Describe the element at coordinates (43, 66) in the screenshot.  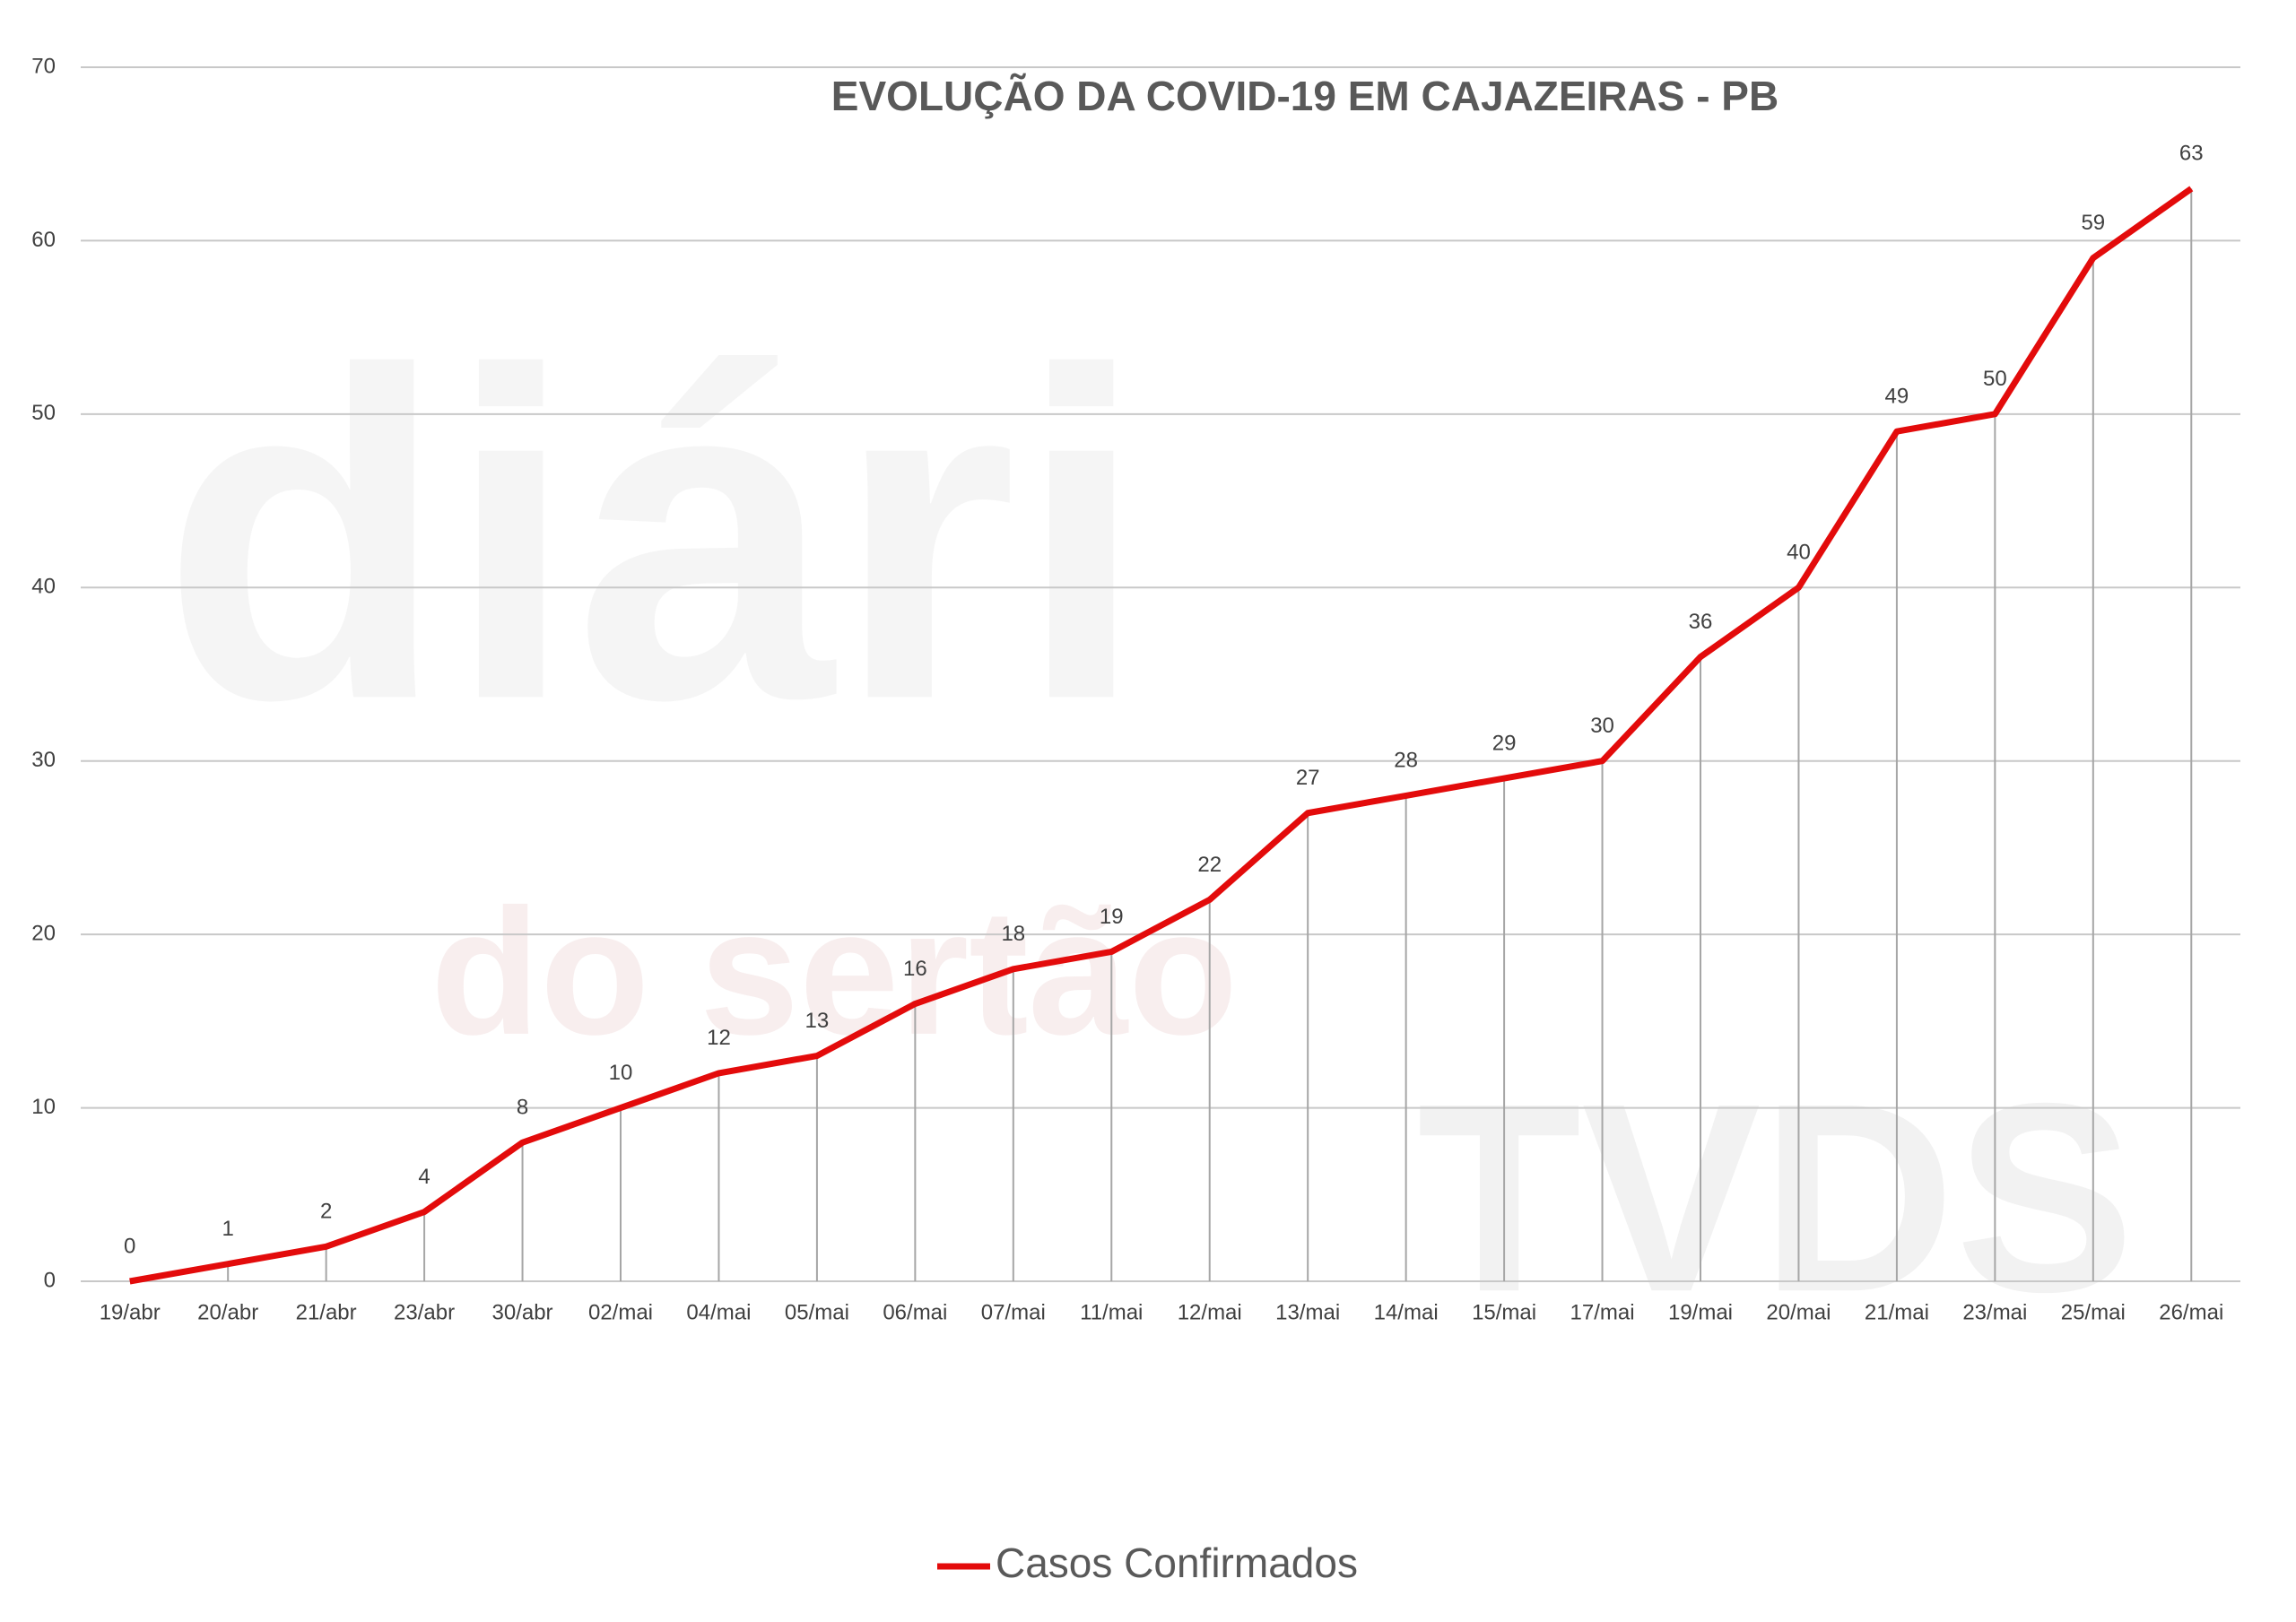
I see `y-tick-label: 70` at that location.